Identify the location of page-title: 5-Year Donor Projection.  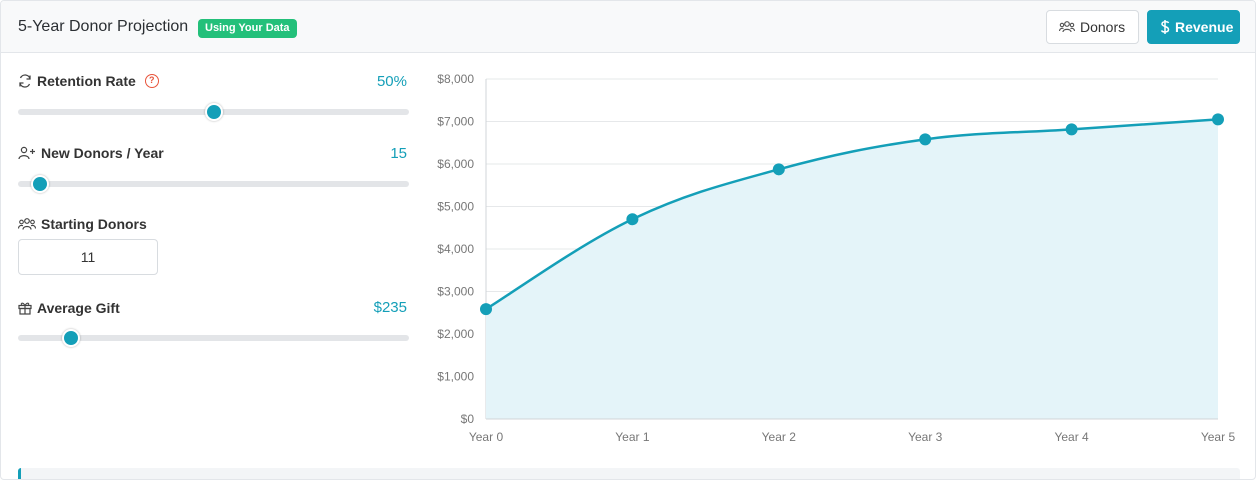
(103, 26).